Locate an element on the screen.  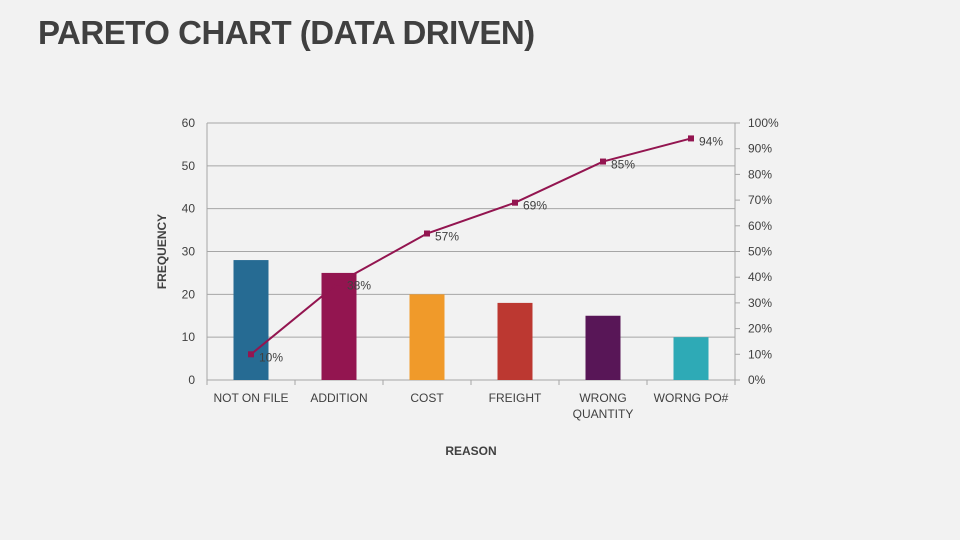
y-tick-label: 30 is located at coordinates (189, 252).